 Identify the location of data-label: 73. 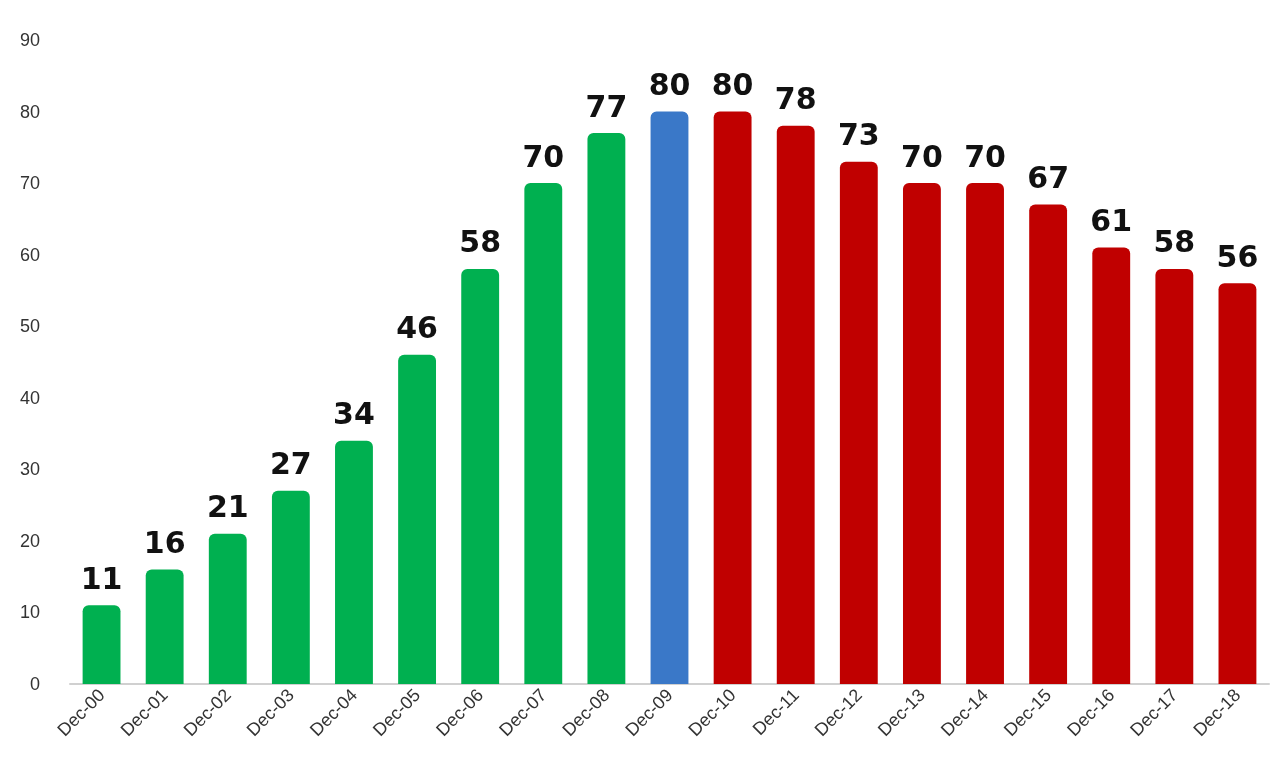
(858, 135).